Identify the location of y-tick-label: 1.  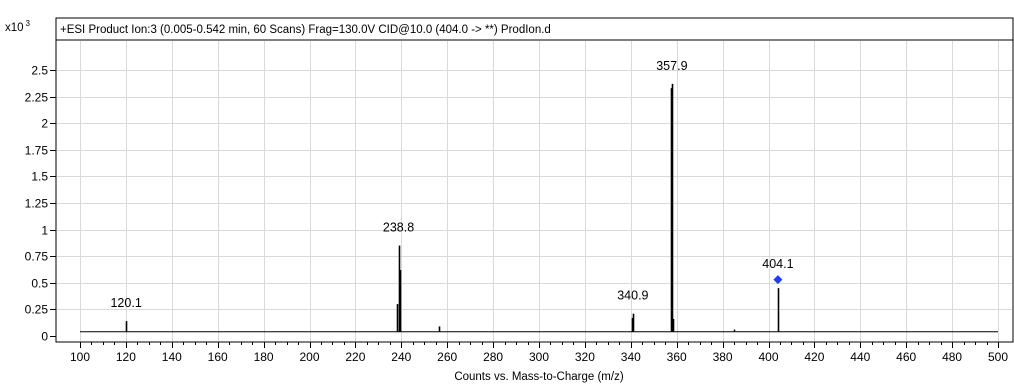
(44, 231).